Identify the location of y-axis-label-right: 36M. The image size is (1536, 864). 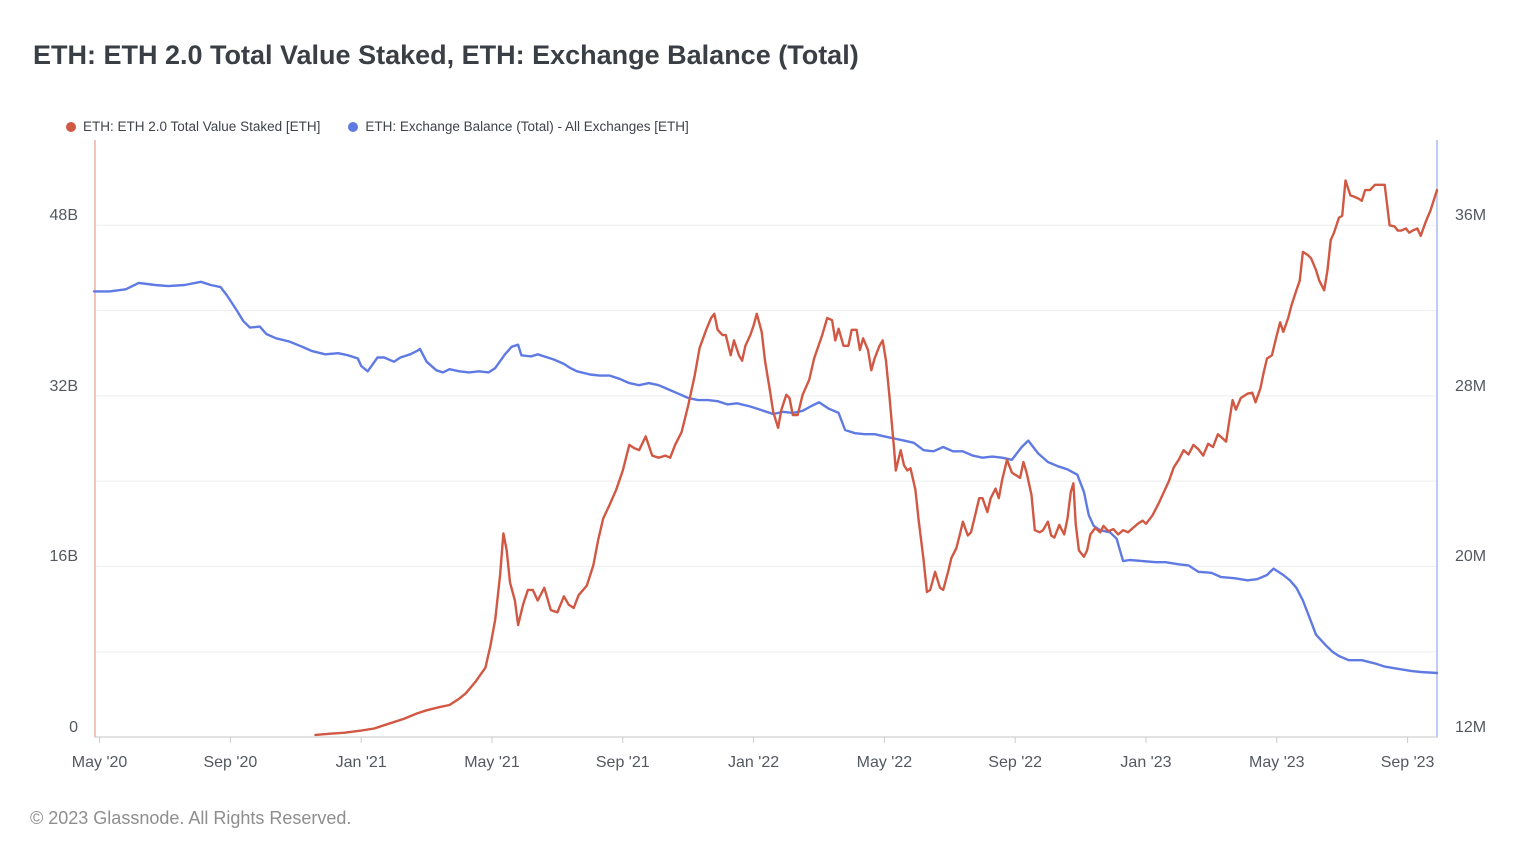
(1471, 216).